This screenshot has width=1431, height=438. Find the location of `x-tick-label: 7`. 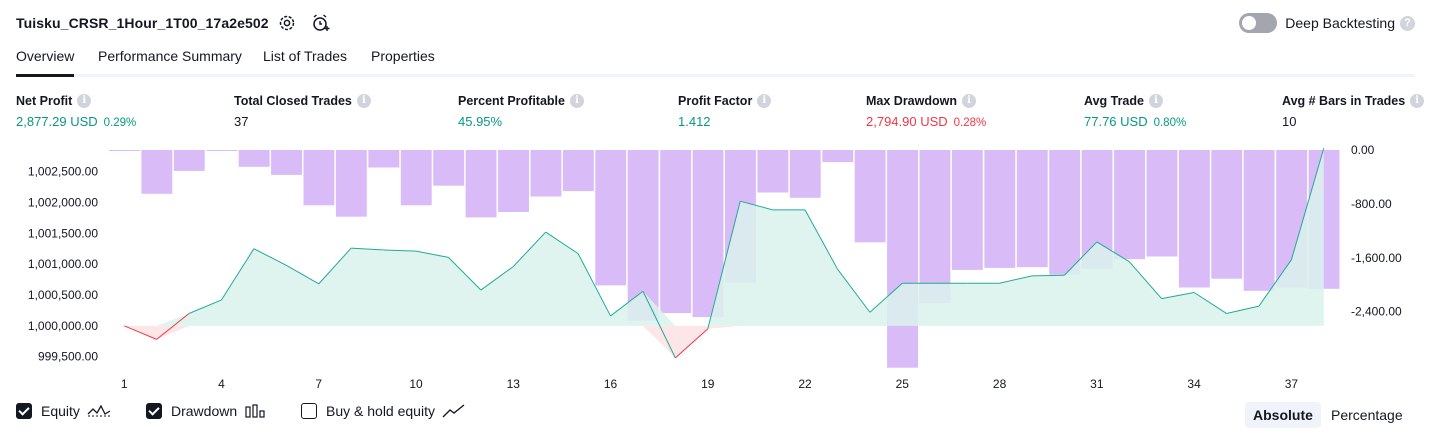

x-tick-label: 7 is located at coordinates (318, 384).